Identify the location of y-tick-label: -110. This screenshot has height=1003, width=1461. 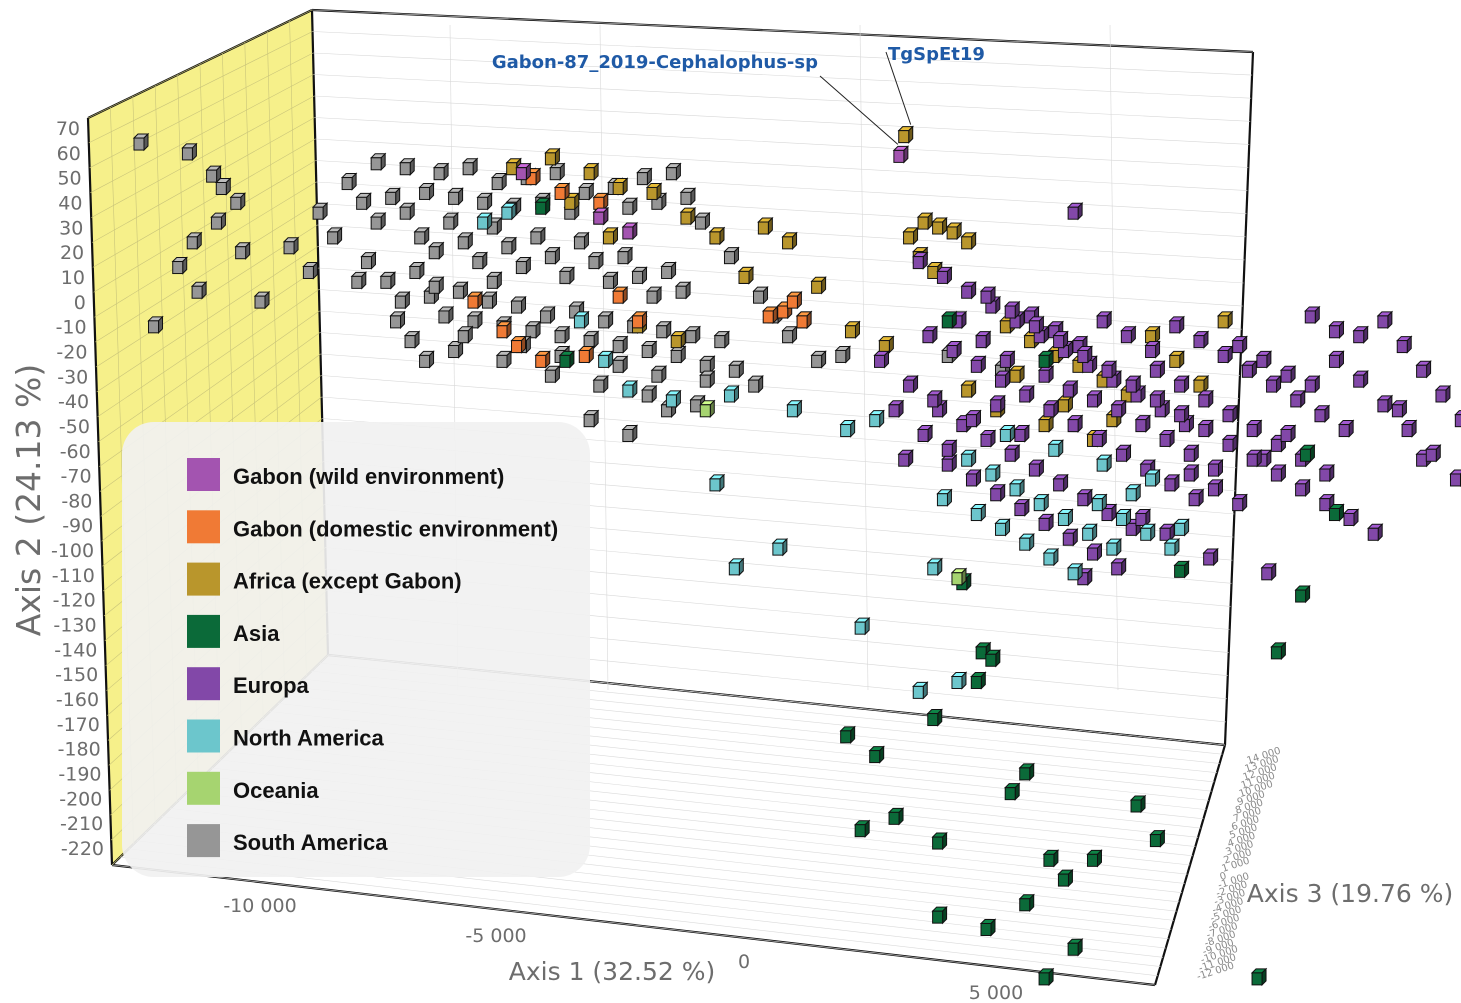
(73, 576).